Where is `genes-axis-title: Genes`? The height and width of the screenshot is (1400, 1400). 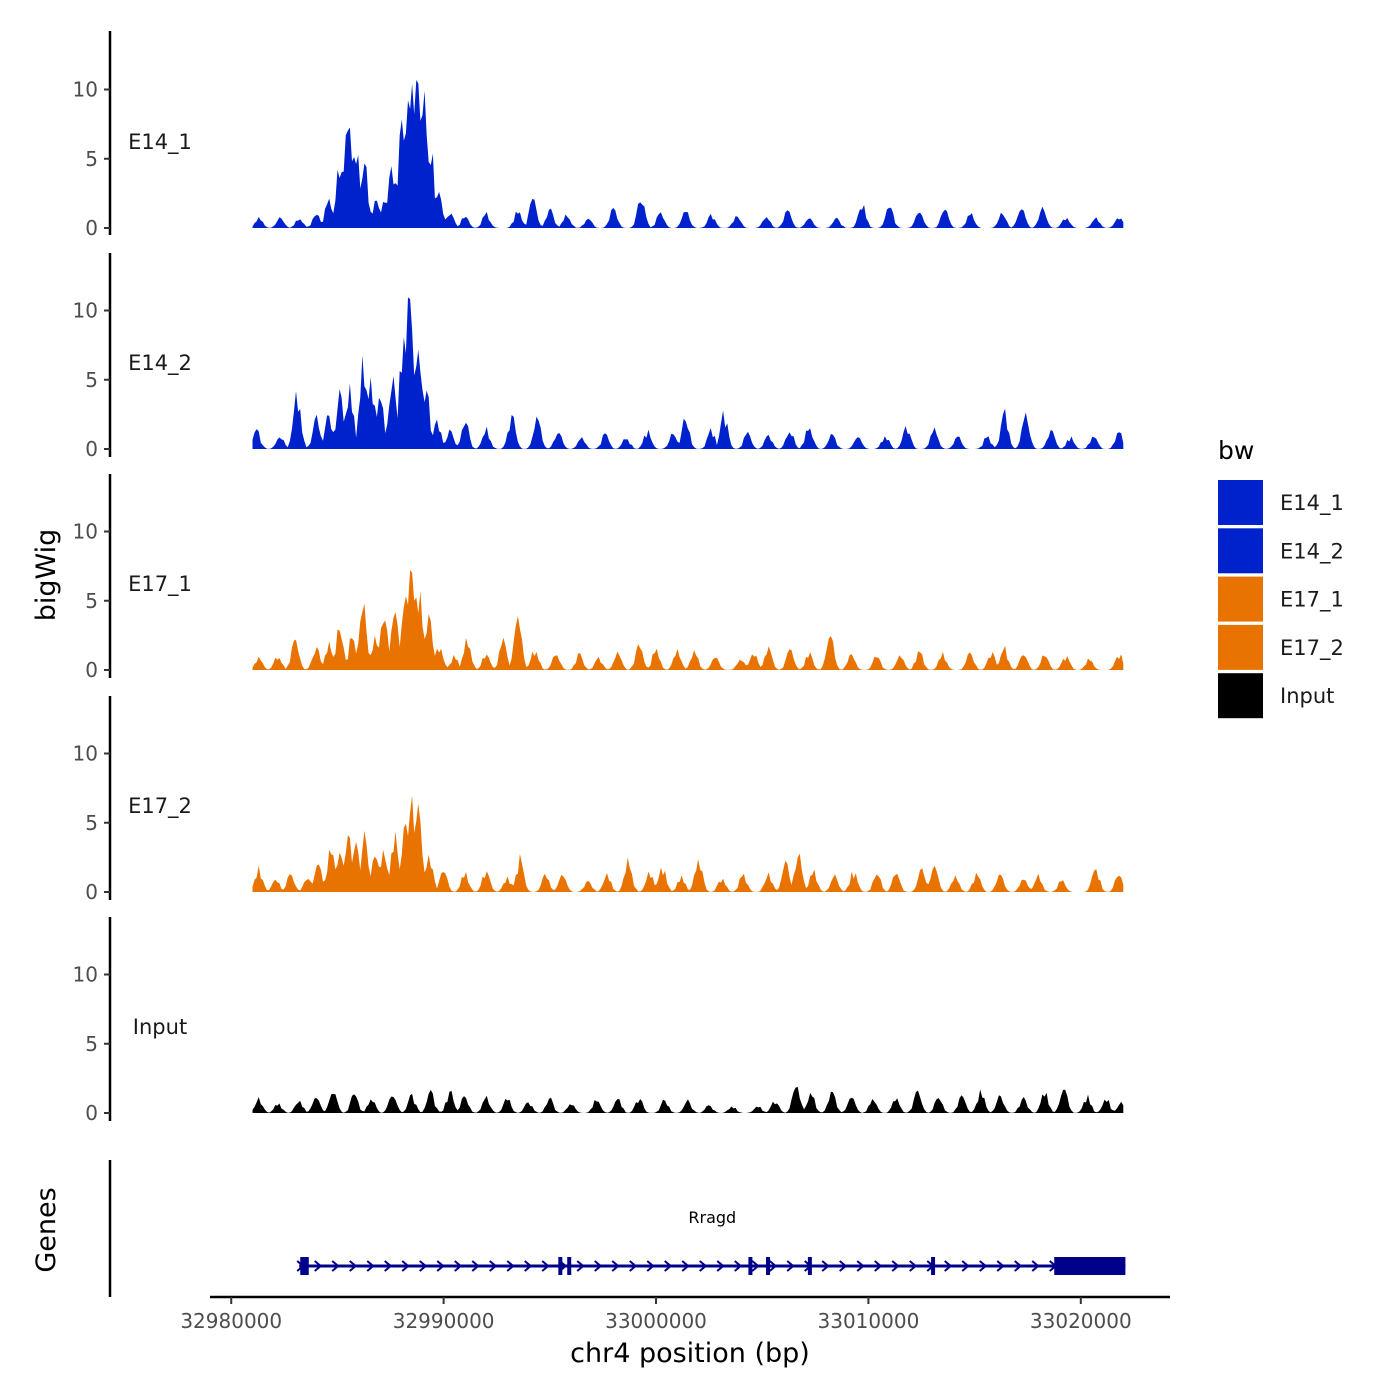
genes-axis-title: Genes is located at coordinates (46, 1229).